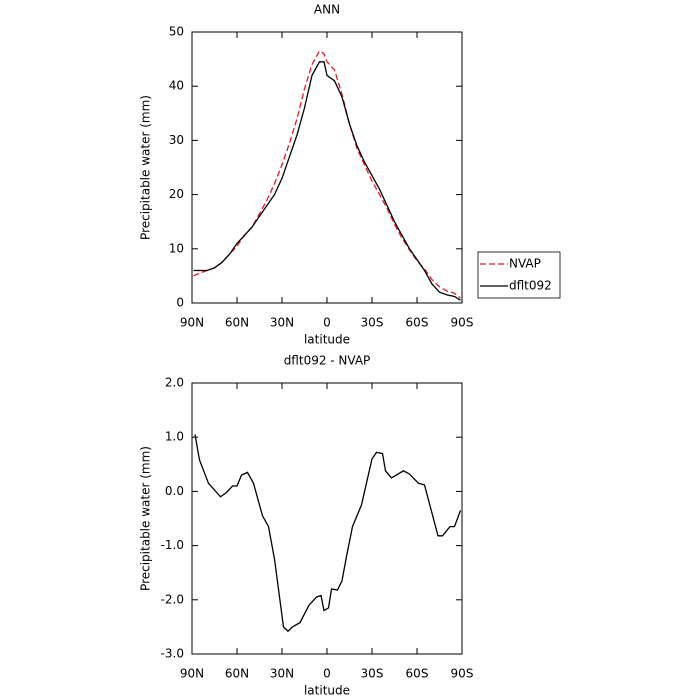 The height and width of the screenshot is (700, 700). Describe the element at coordinates (174, 491) in the screenshot. I see `y-tick-label: 0.0` at that location.